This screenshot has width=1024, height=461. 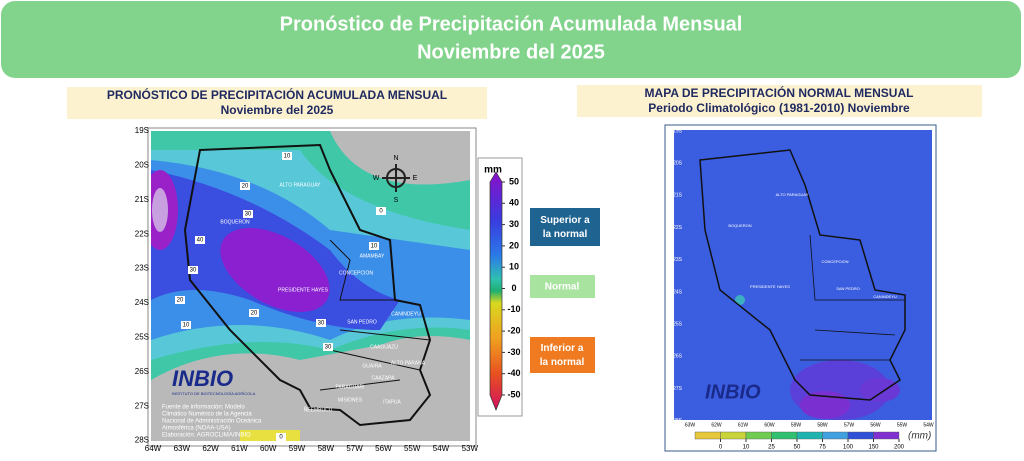 I want to click on lon-label: 64W, so click(x=153, y=448).